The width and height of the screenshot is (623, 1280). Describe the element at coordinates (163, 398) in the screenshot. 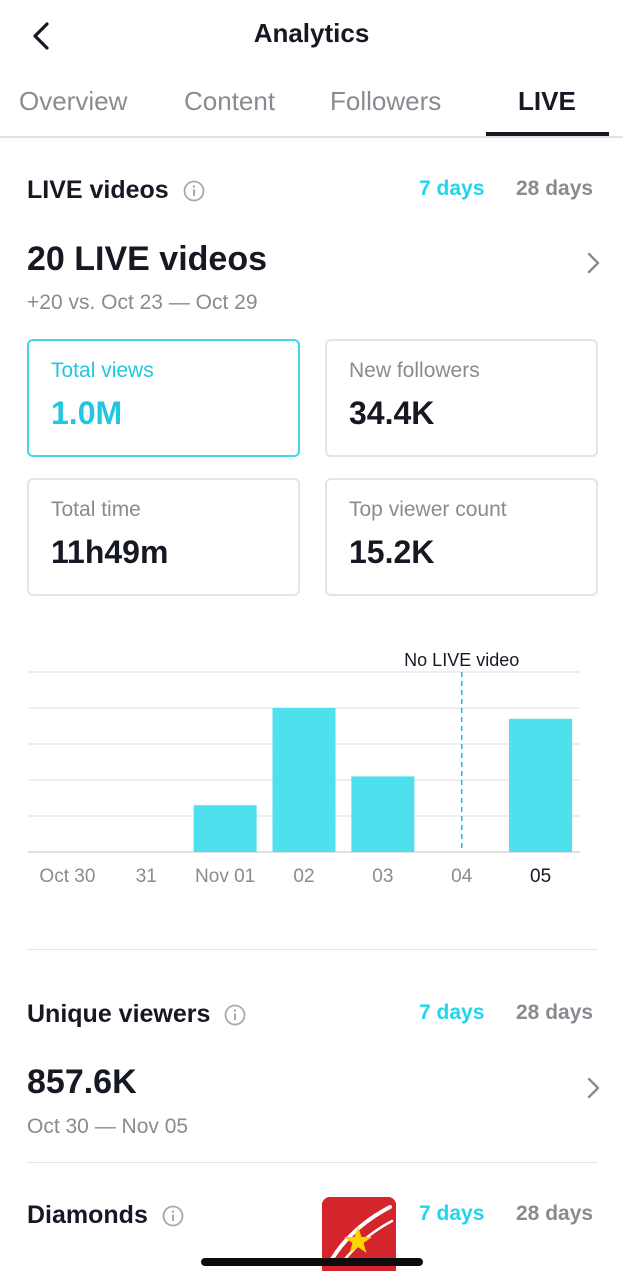

I see `metric-card-total-views: Total views 1.0M` at that location.